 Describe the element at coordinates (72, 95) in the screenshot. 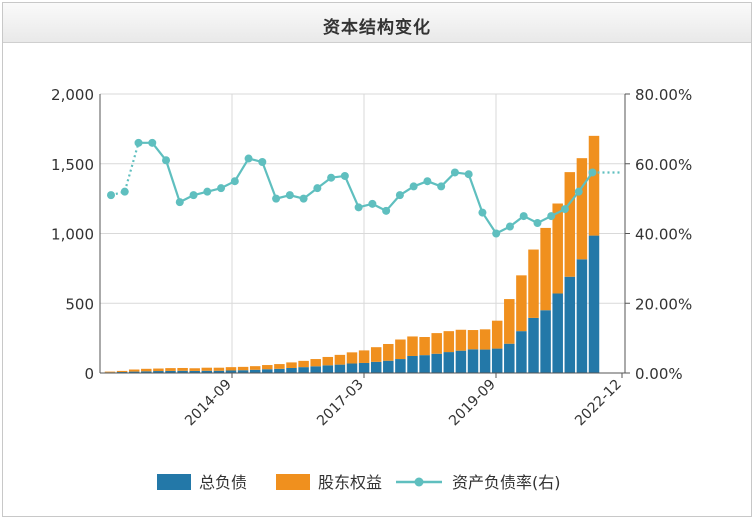

I see `y-left-tick-label: 2,000` at that location.